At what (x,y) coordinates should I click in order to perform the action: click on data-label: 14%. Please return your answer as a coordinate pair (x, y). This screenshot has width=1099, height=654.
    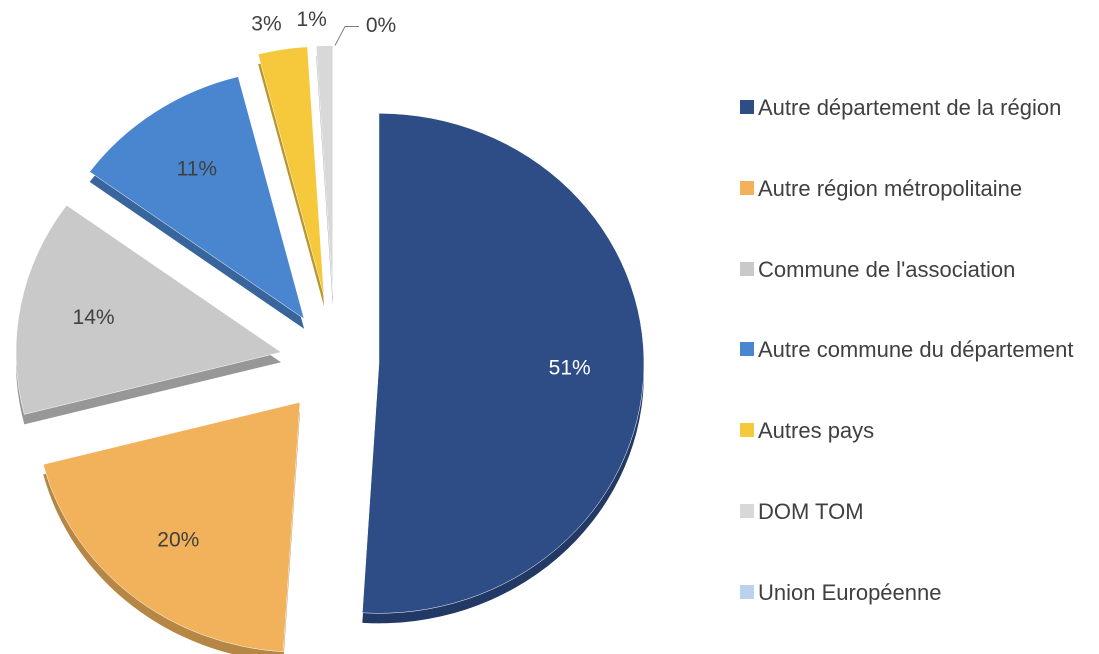
    Looking at the image, I should click on (94, 317).